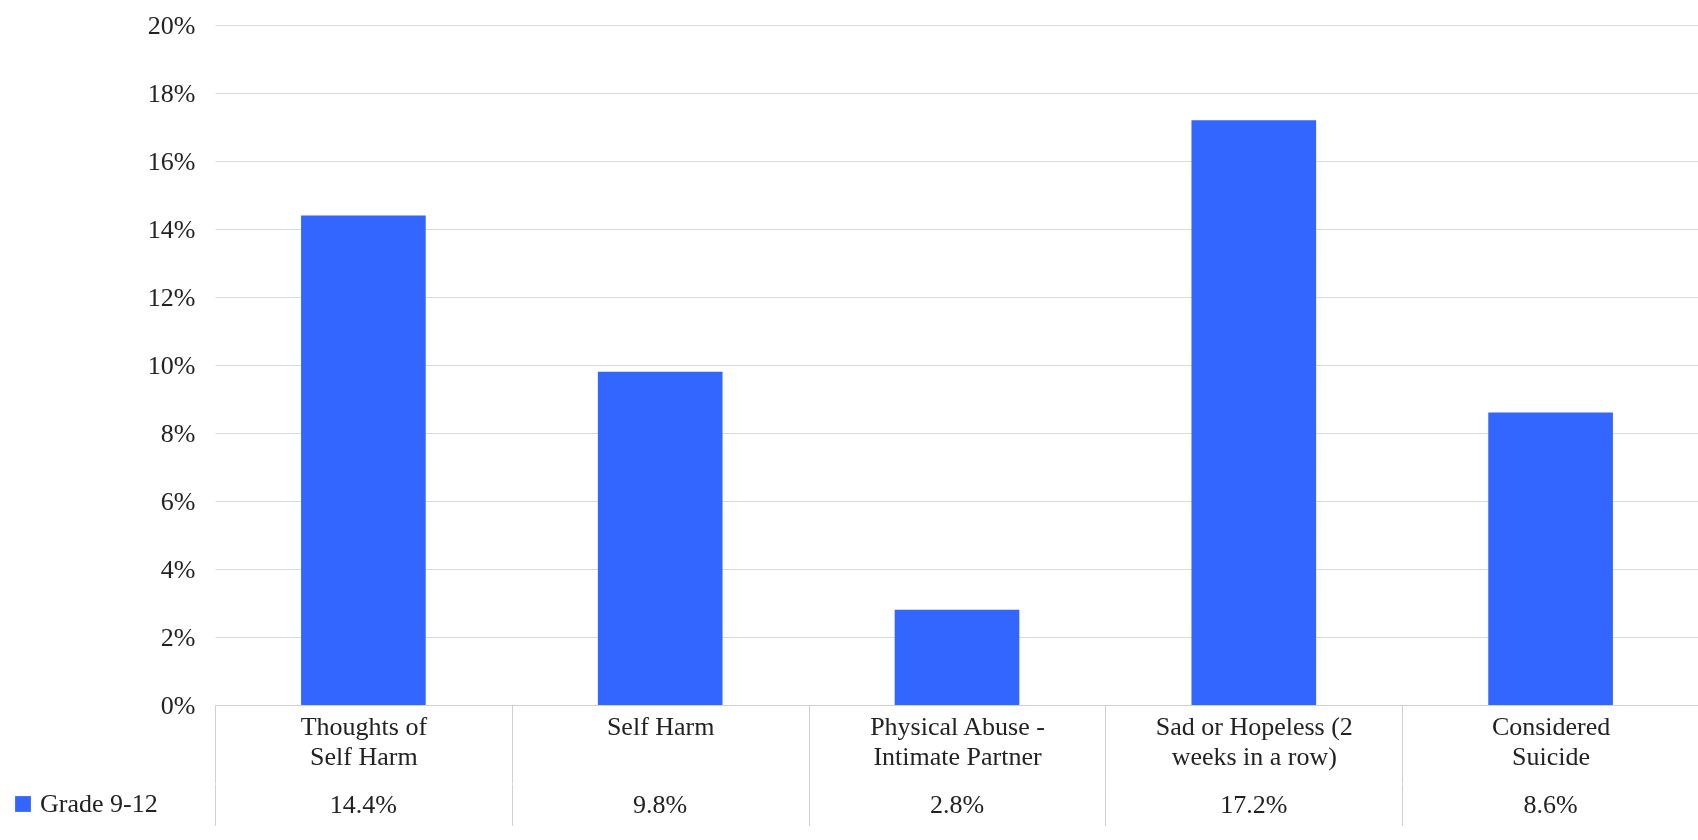  I want to click on y-tick-label: 18%, so click(171, 93).